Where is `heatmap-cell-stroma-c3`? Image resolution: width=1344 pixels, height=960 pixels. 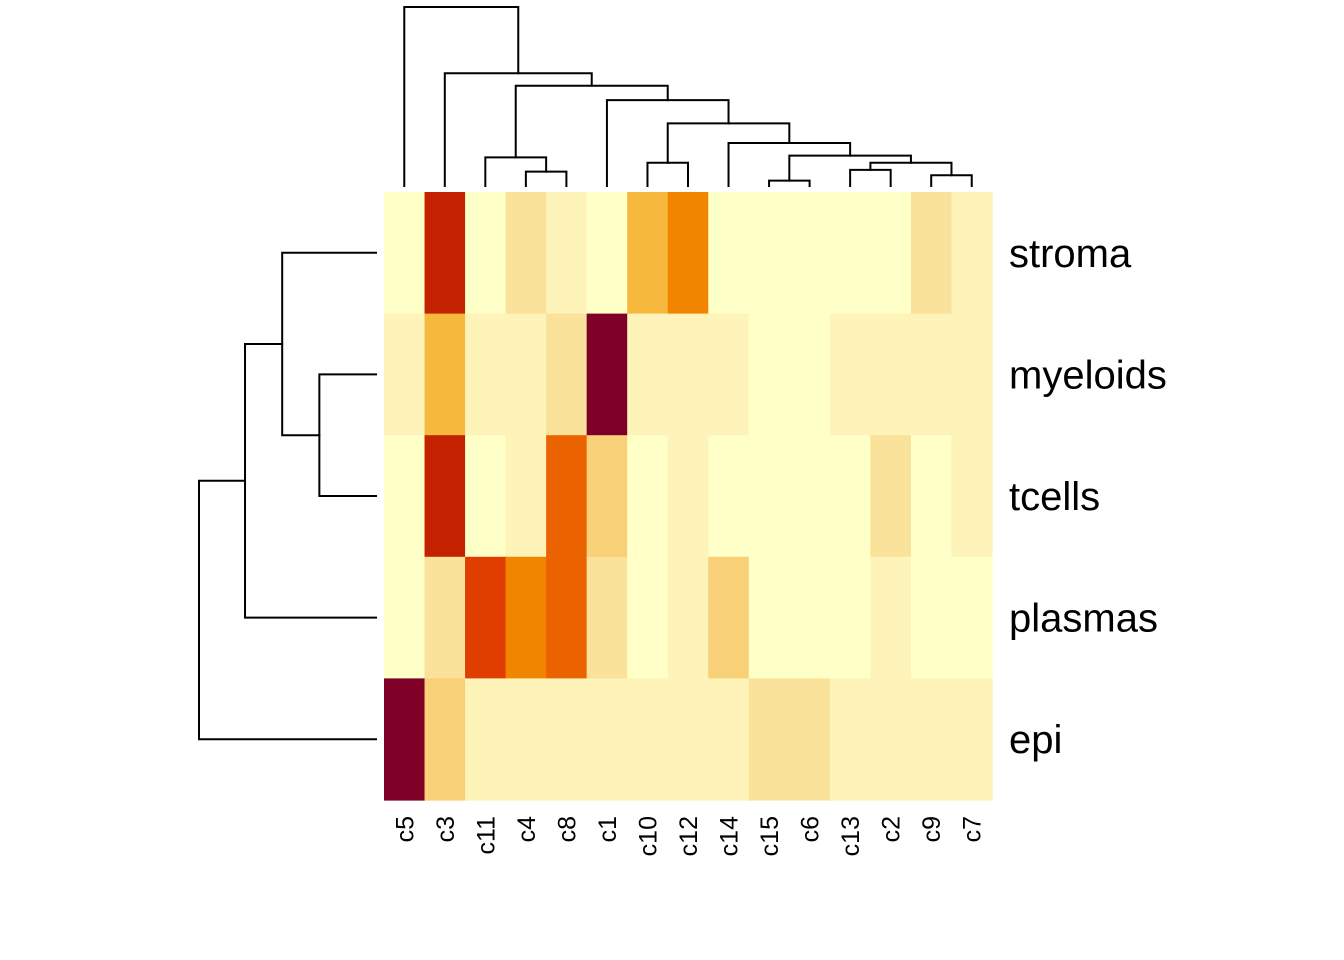
heatmap-cell-stroma-c3 is located at coordinates (445, 253).